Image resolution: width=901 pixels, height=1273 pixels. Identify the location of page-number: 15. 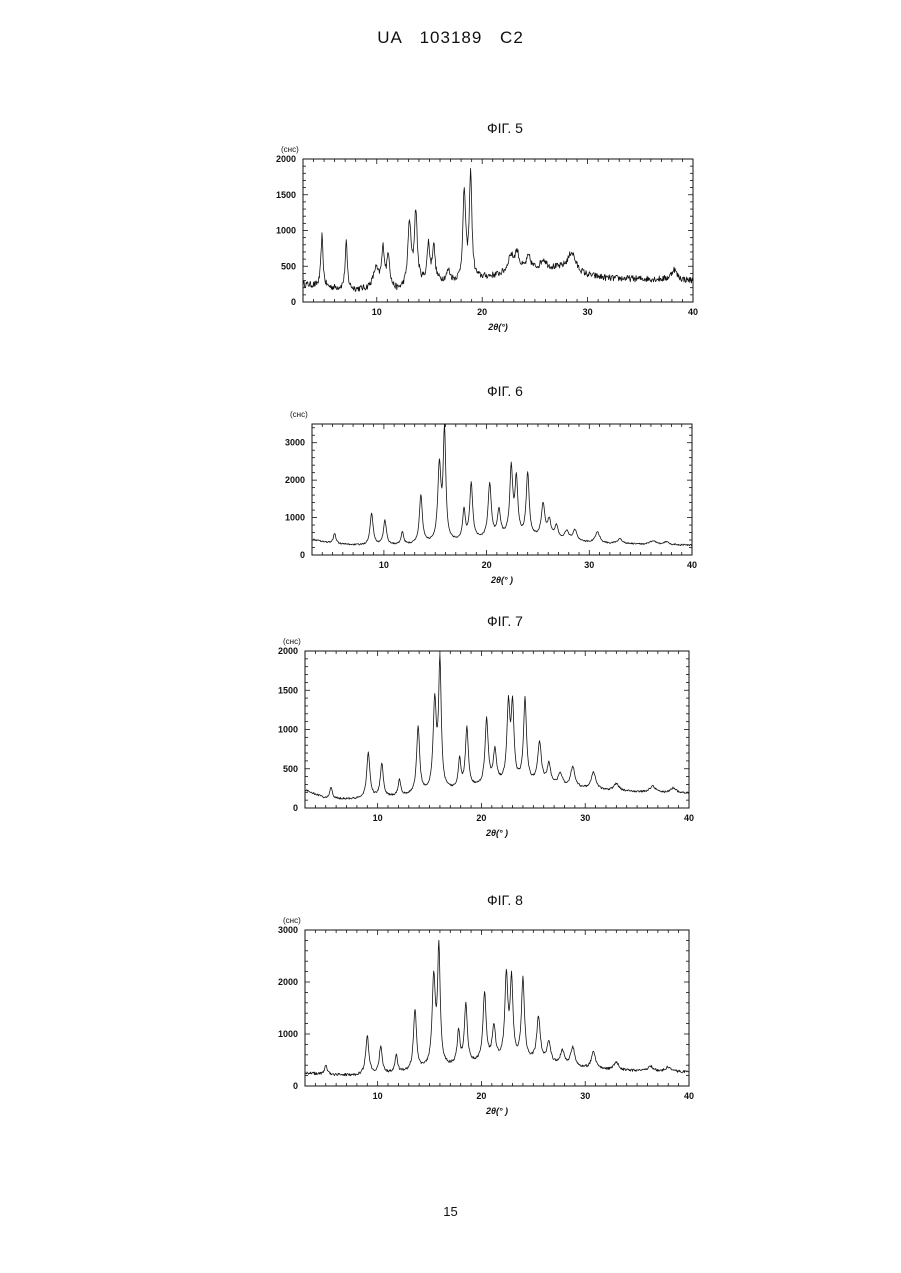
(450, 1211).